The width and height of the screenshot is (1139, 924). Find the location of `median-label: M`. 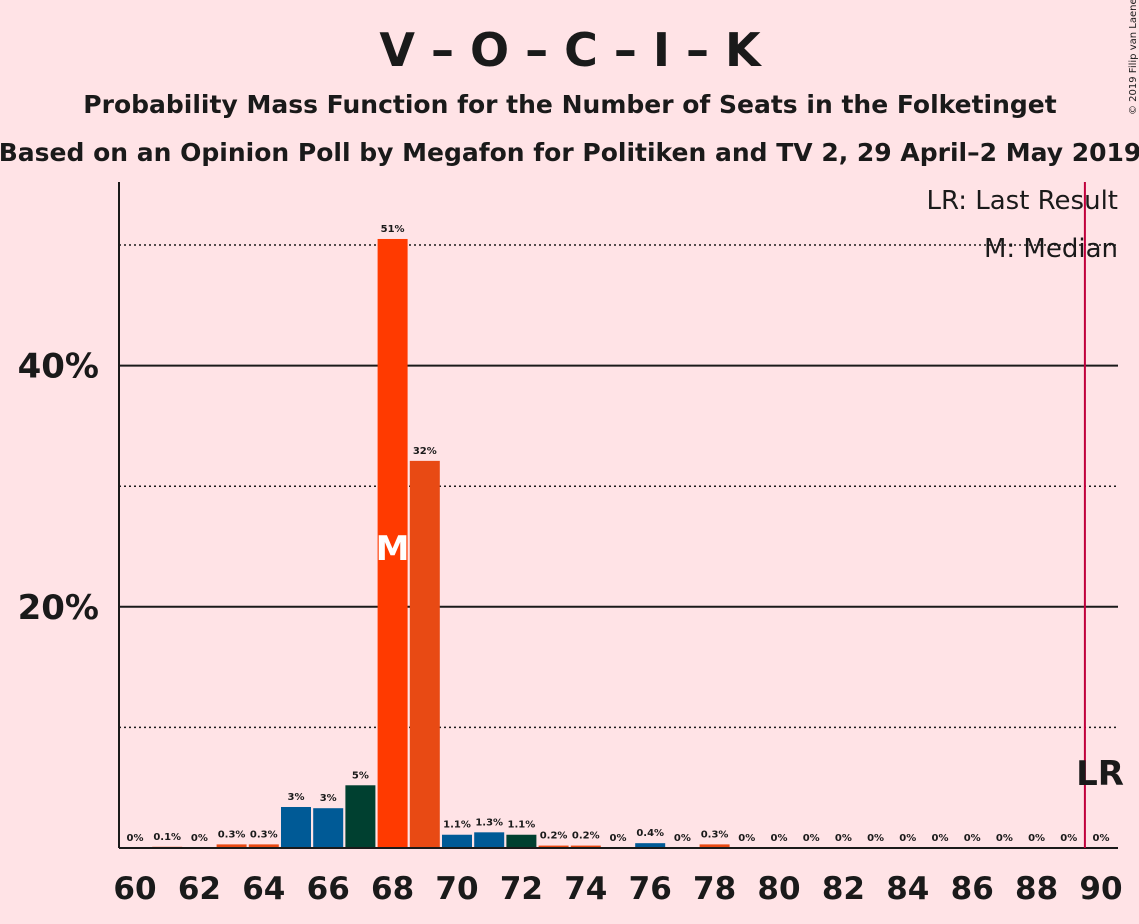

median-label: M is located at coordinates (393, 549).